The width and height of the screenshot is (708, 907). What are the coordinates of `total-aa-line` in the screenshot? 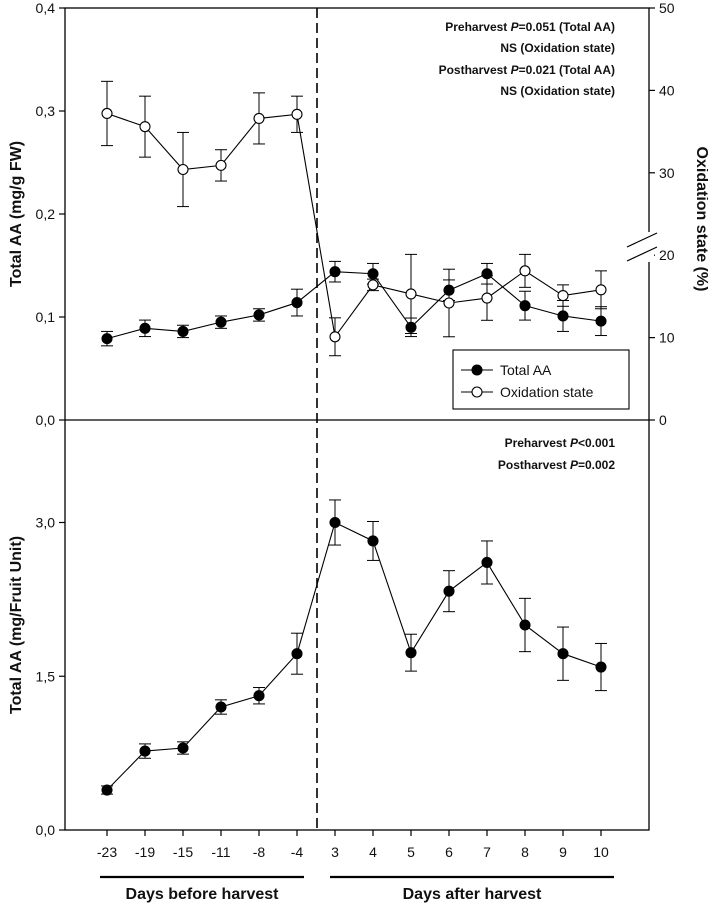 It's located at (354, 305).